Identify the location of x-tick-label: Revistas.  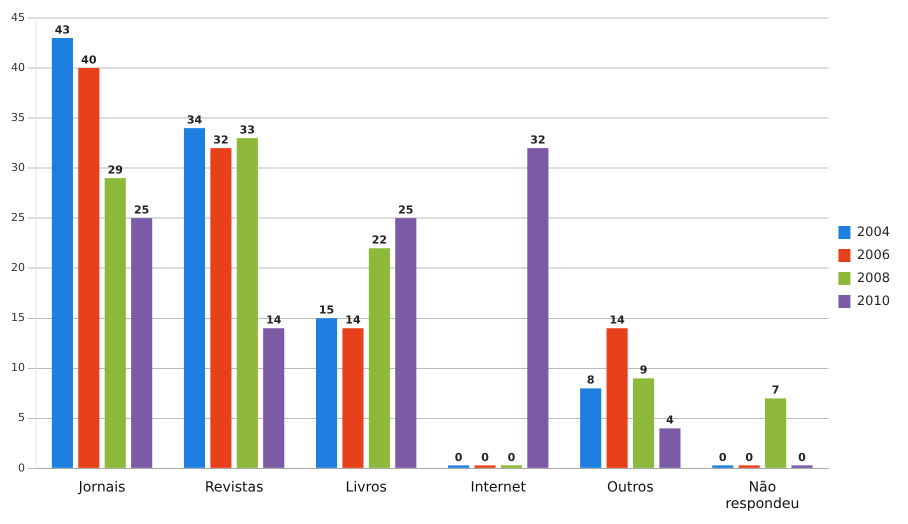
(234, 487).